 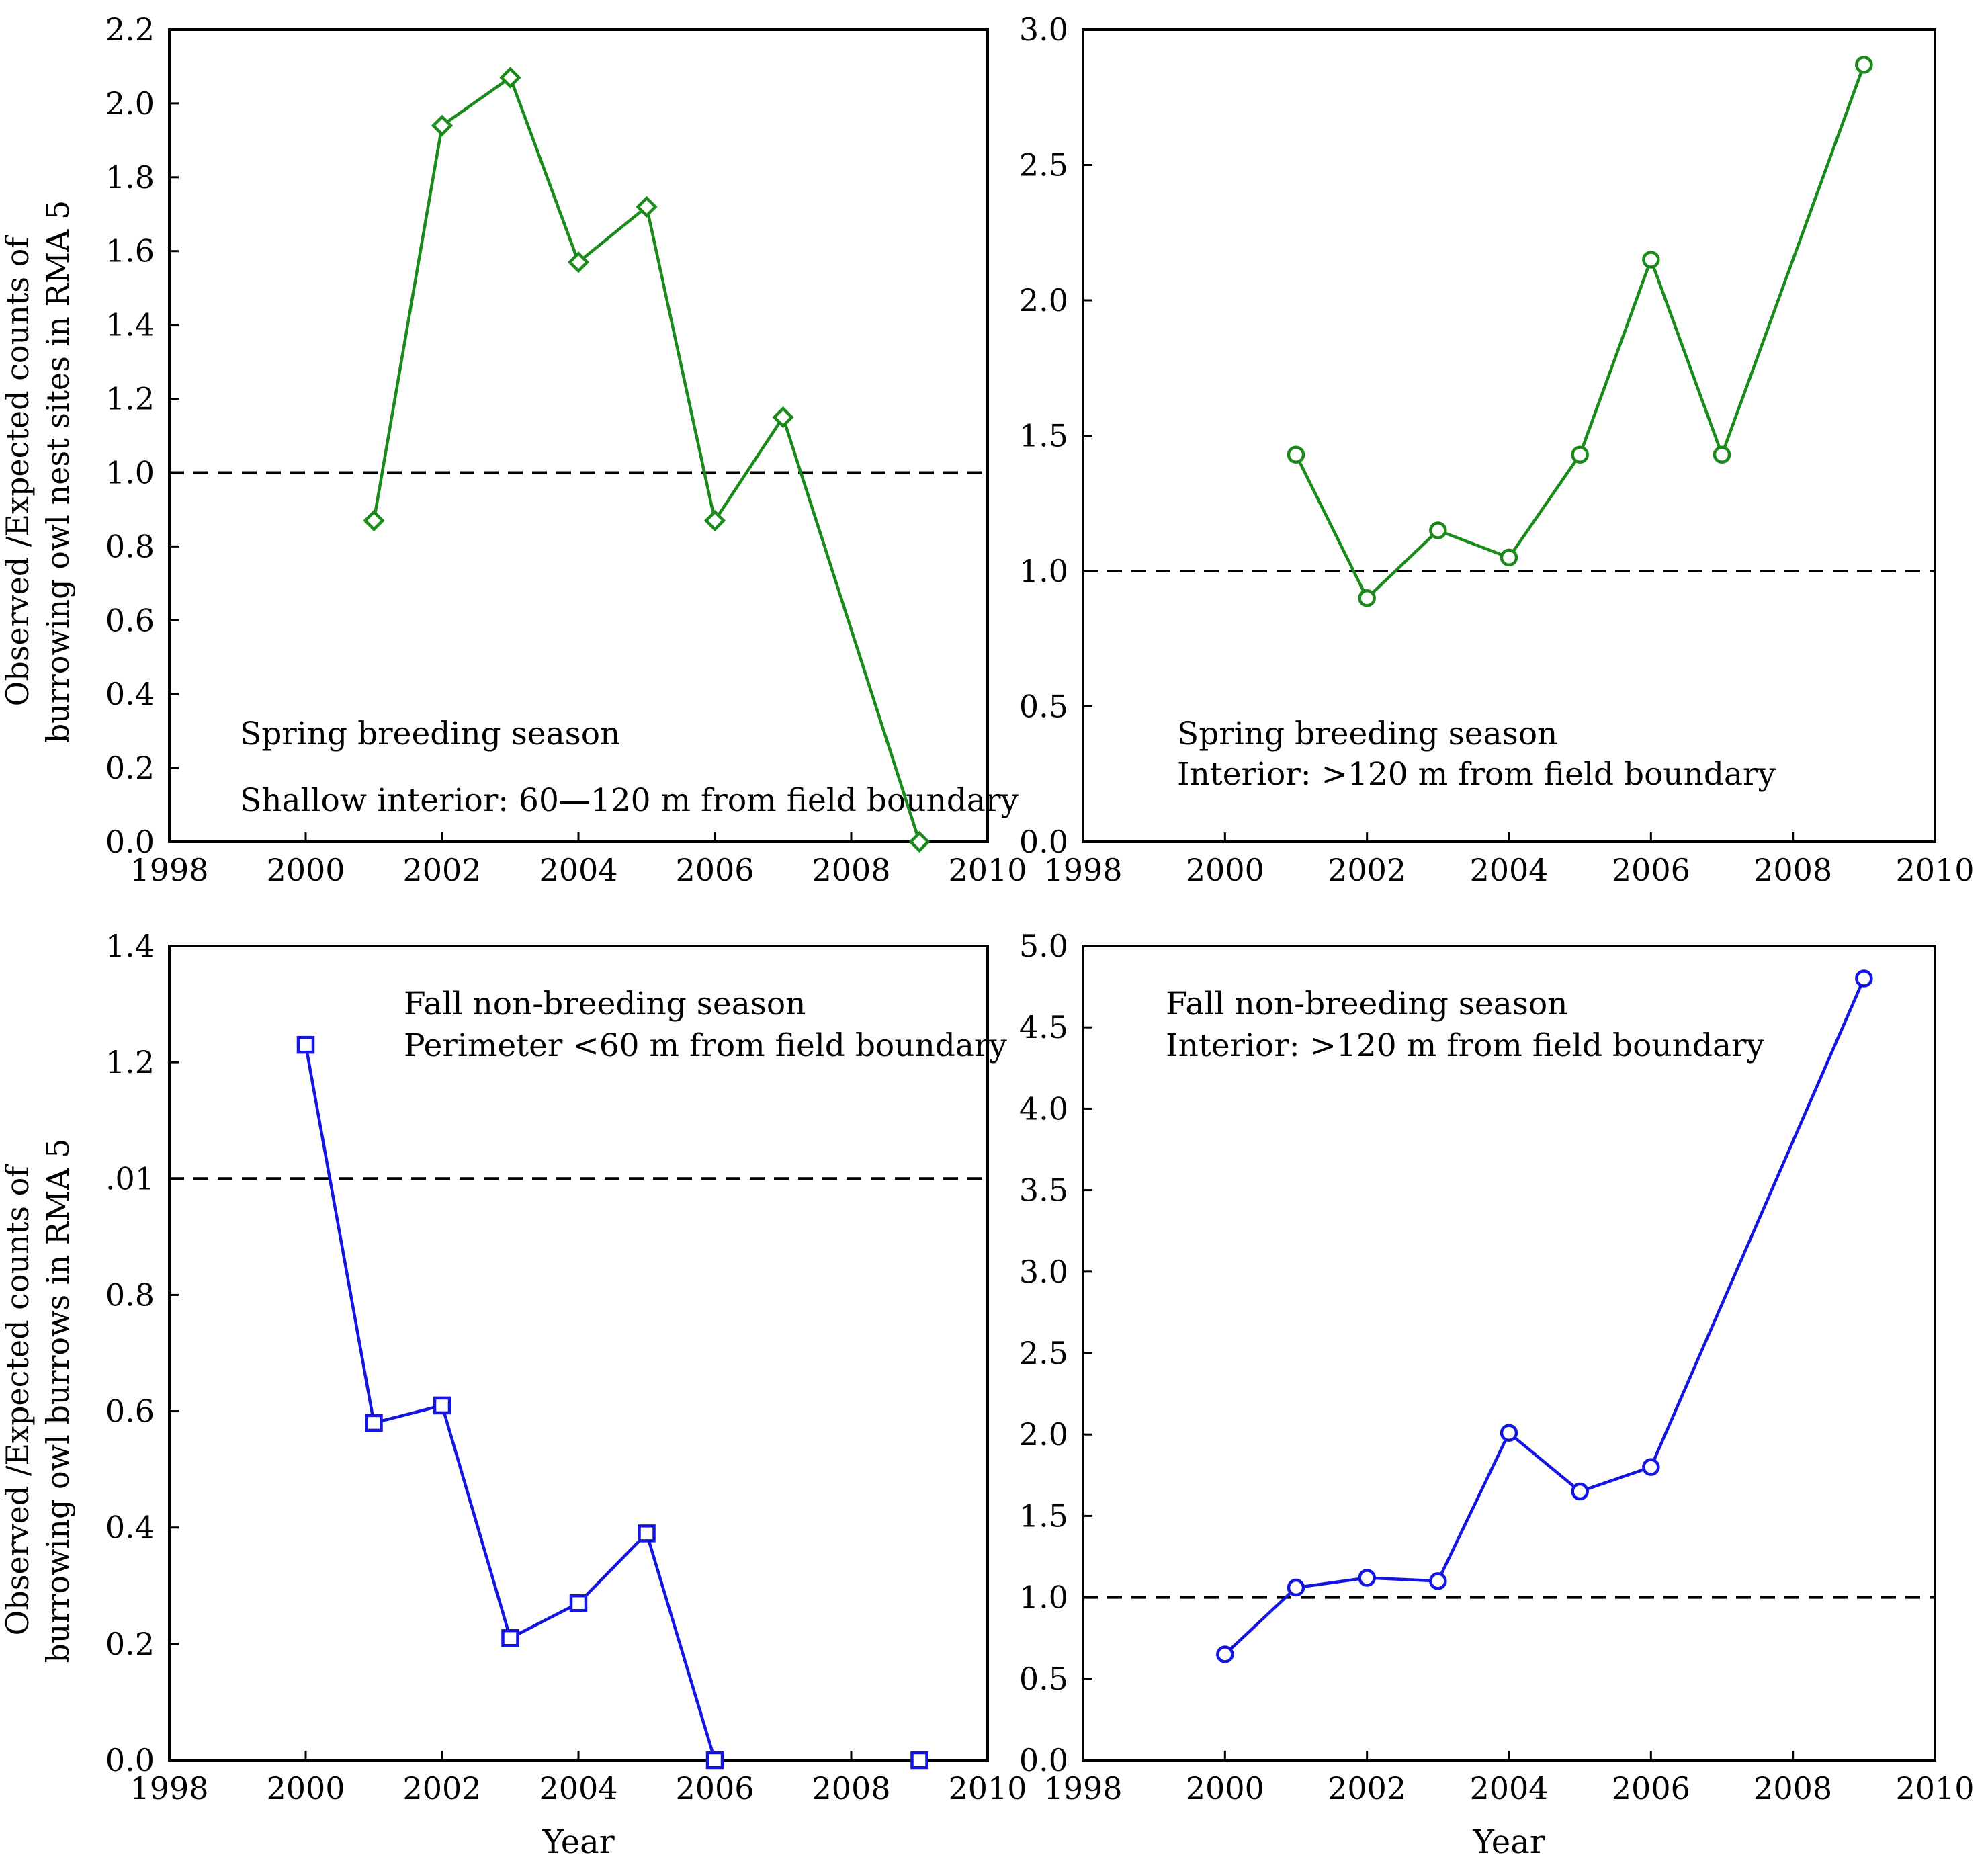 What do you see at coordinates (706, 1045) in the screenshot?
I see `panel-annotation: Perimeter <60 m from field boundary` at bounding box center [706, 1045].